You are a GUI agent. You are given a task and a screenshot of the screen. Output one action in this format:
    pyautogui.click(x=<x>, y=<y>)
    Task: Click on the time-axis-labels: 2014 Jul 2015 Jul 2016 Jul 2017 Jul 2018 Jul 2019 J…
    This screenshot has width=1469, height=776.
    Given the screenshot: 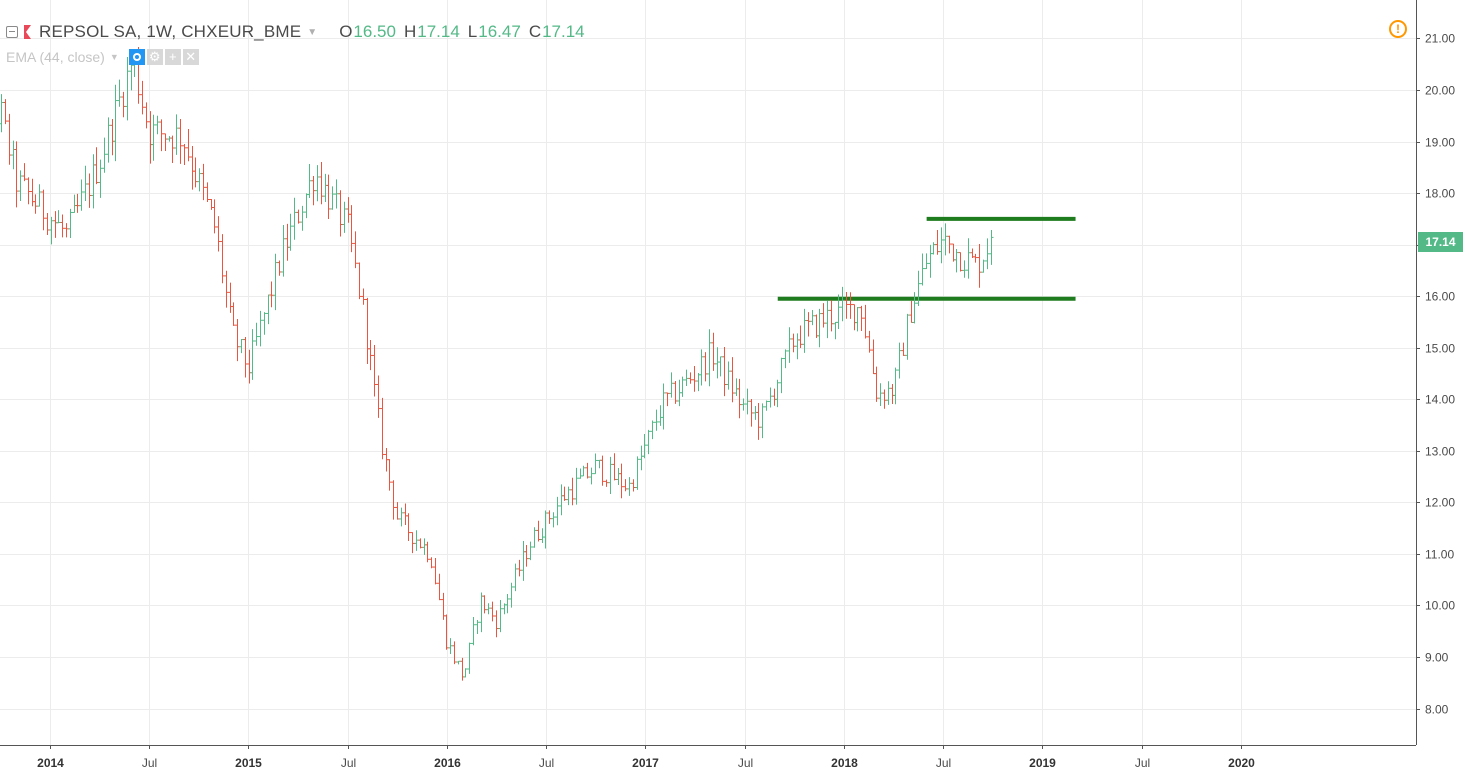 What is the action you would take?
    pyautogui.click(x=646, y=757)
    